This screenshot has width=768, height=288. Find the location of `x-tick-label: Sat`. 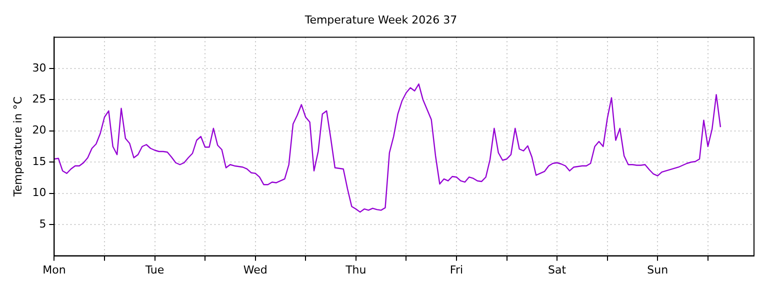

x-tick-label: Sat is located at coordinates (557, 269).